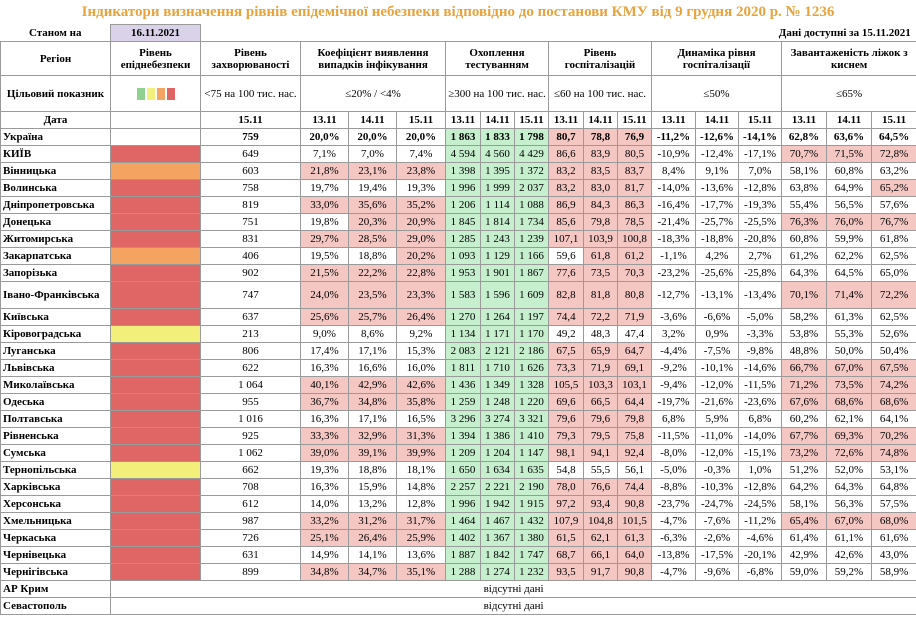  What do you see at coordinates (673, 368) in the screenshot?
I see `dynamics-value: -9,2%` at bounding box center [673, 368].